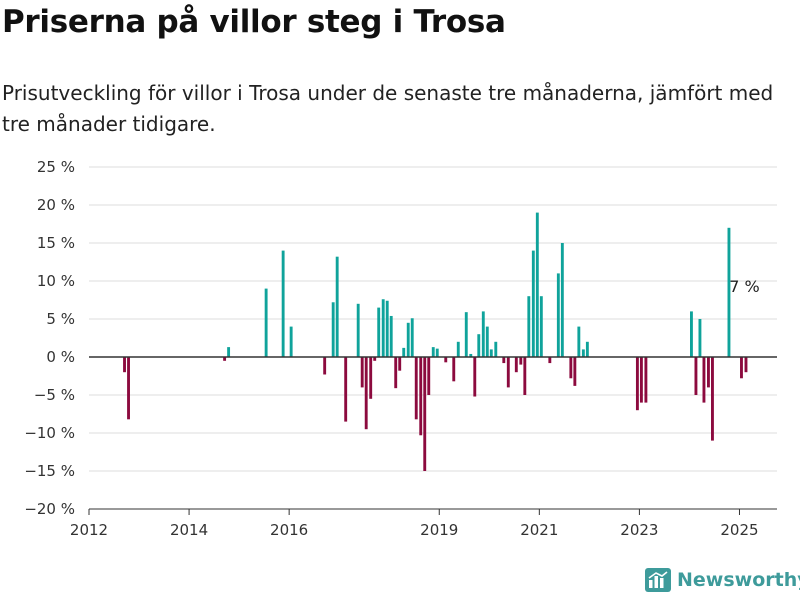 The image size is (800, 600). What do you see at coordinates (56, 281) in the screenshot?
I see `y-tick-label: 10 %` at bounding box center [56, 281].